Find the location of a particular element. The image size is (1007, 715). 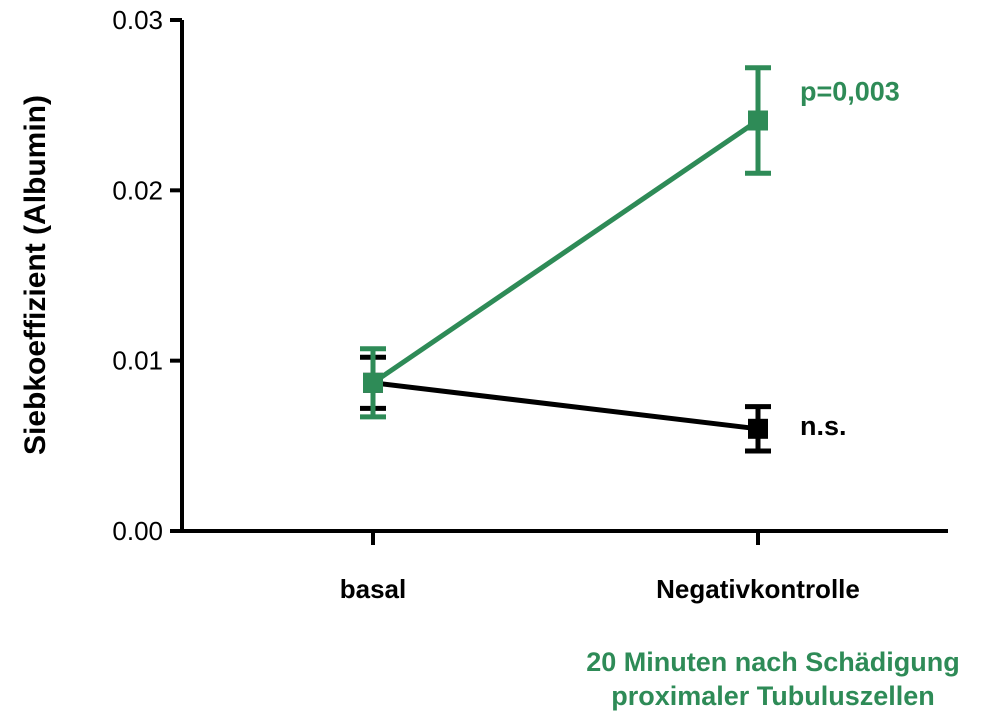

y-tick-label: 0.02 is located at coordinates (137, 190).